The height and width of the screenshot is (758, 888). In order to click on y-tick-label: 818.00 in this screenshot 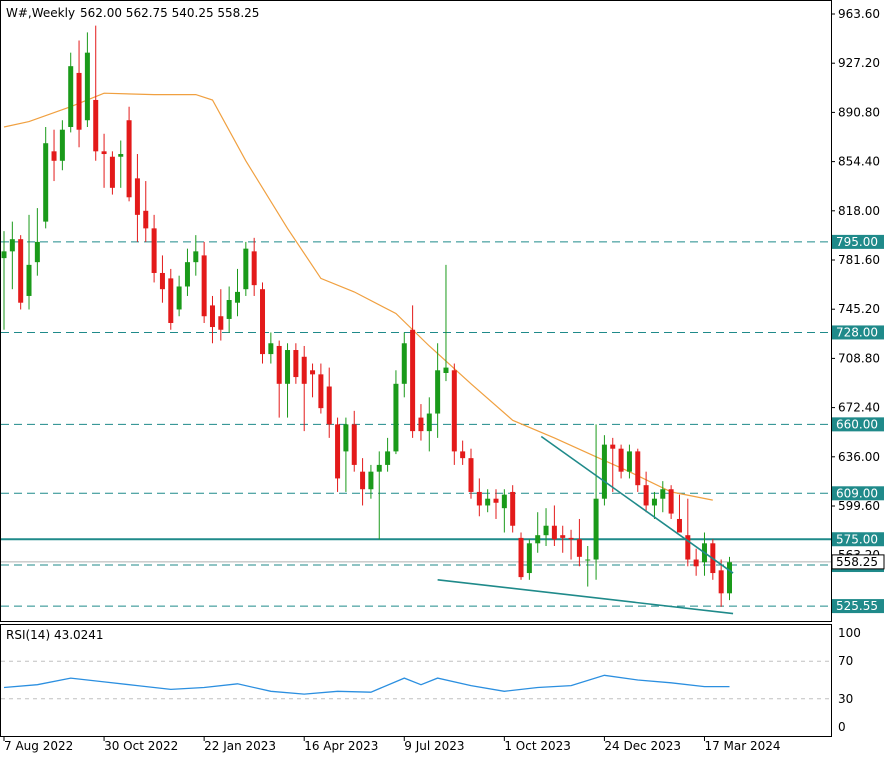, I will do `click(859, 211)`.